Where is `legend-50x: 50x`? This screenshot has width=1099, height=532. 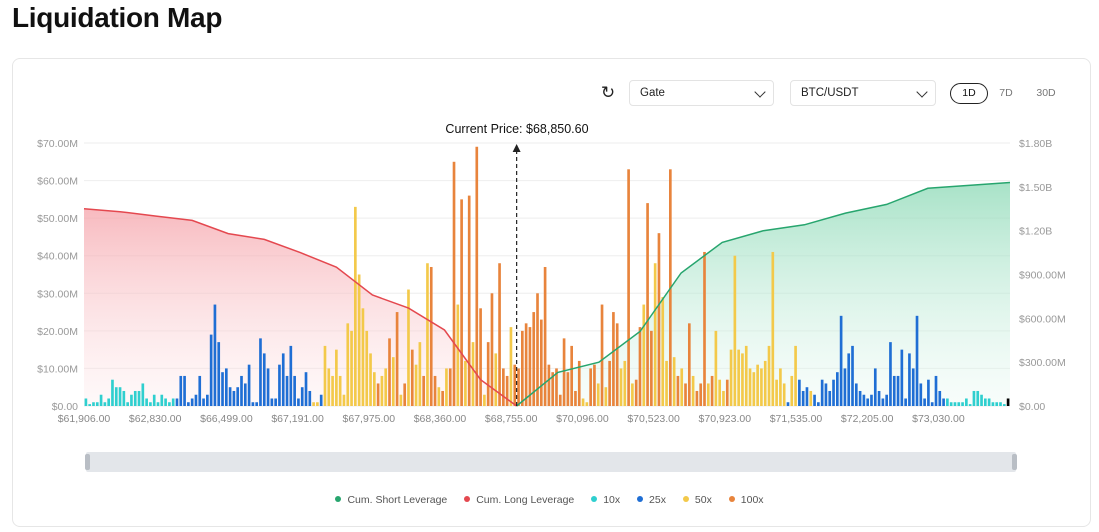
legend-50x: 50x is located at coordinates (697, 500).